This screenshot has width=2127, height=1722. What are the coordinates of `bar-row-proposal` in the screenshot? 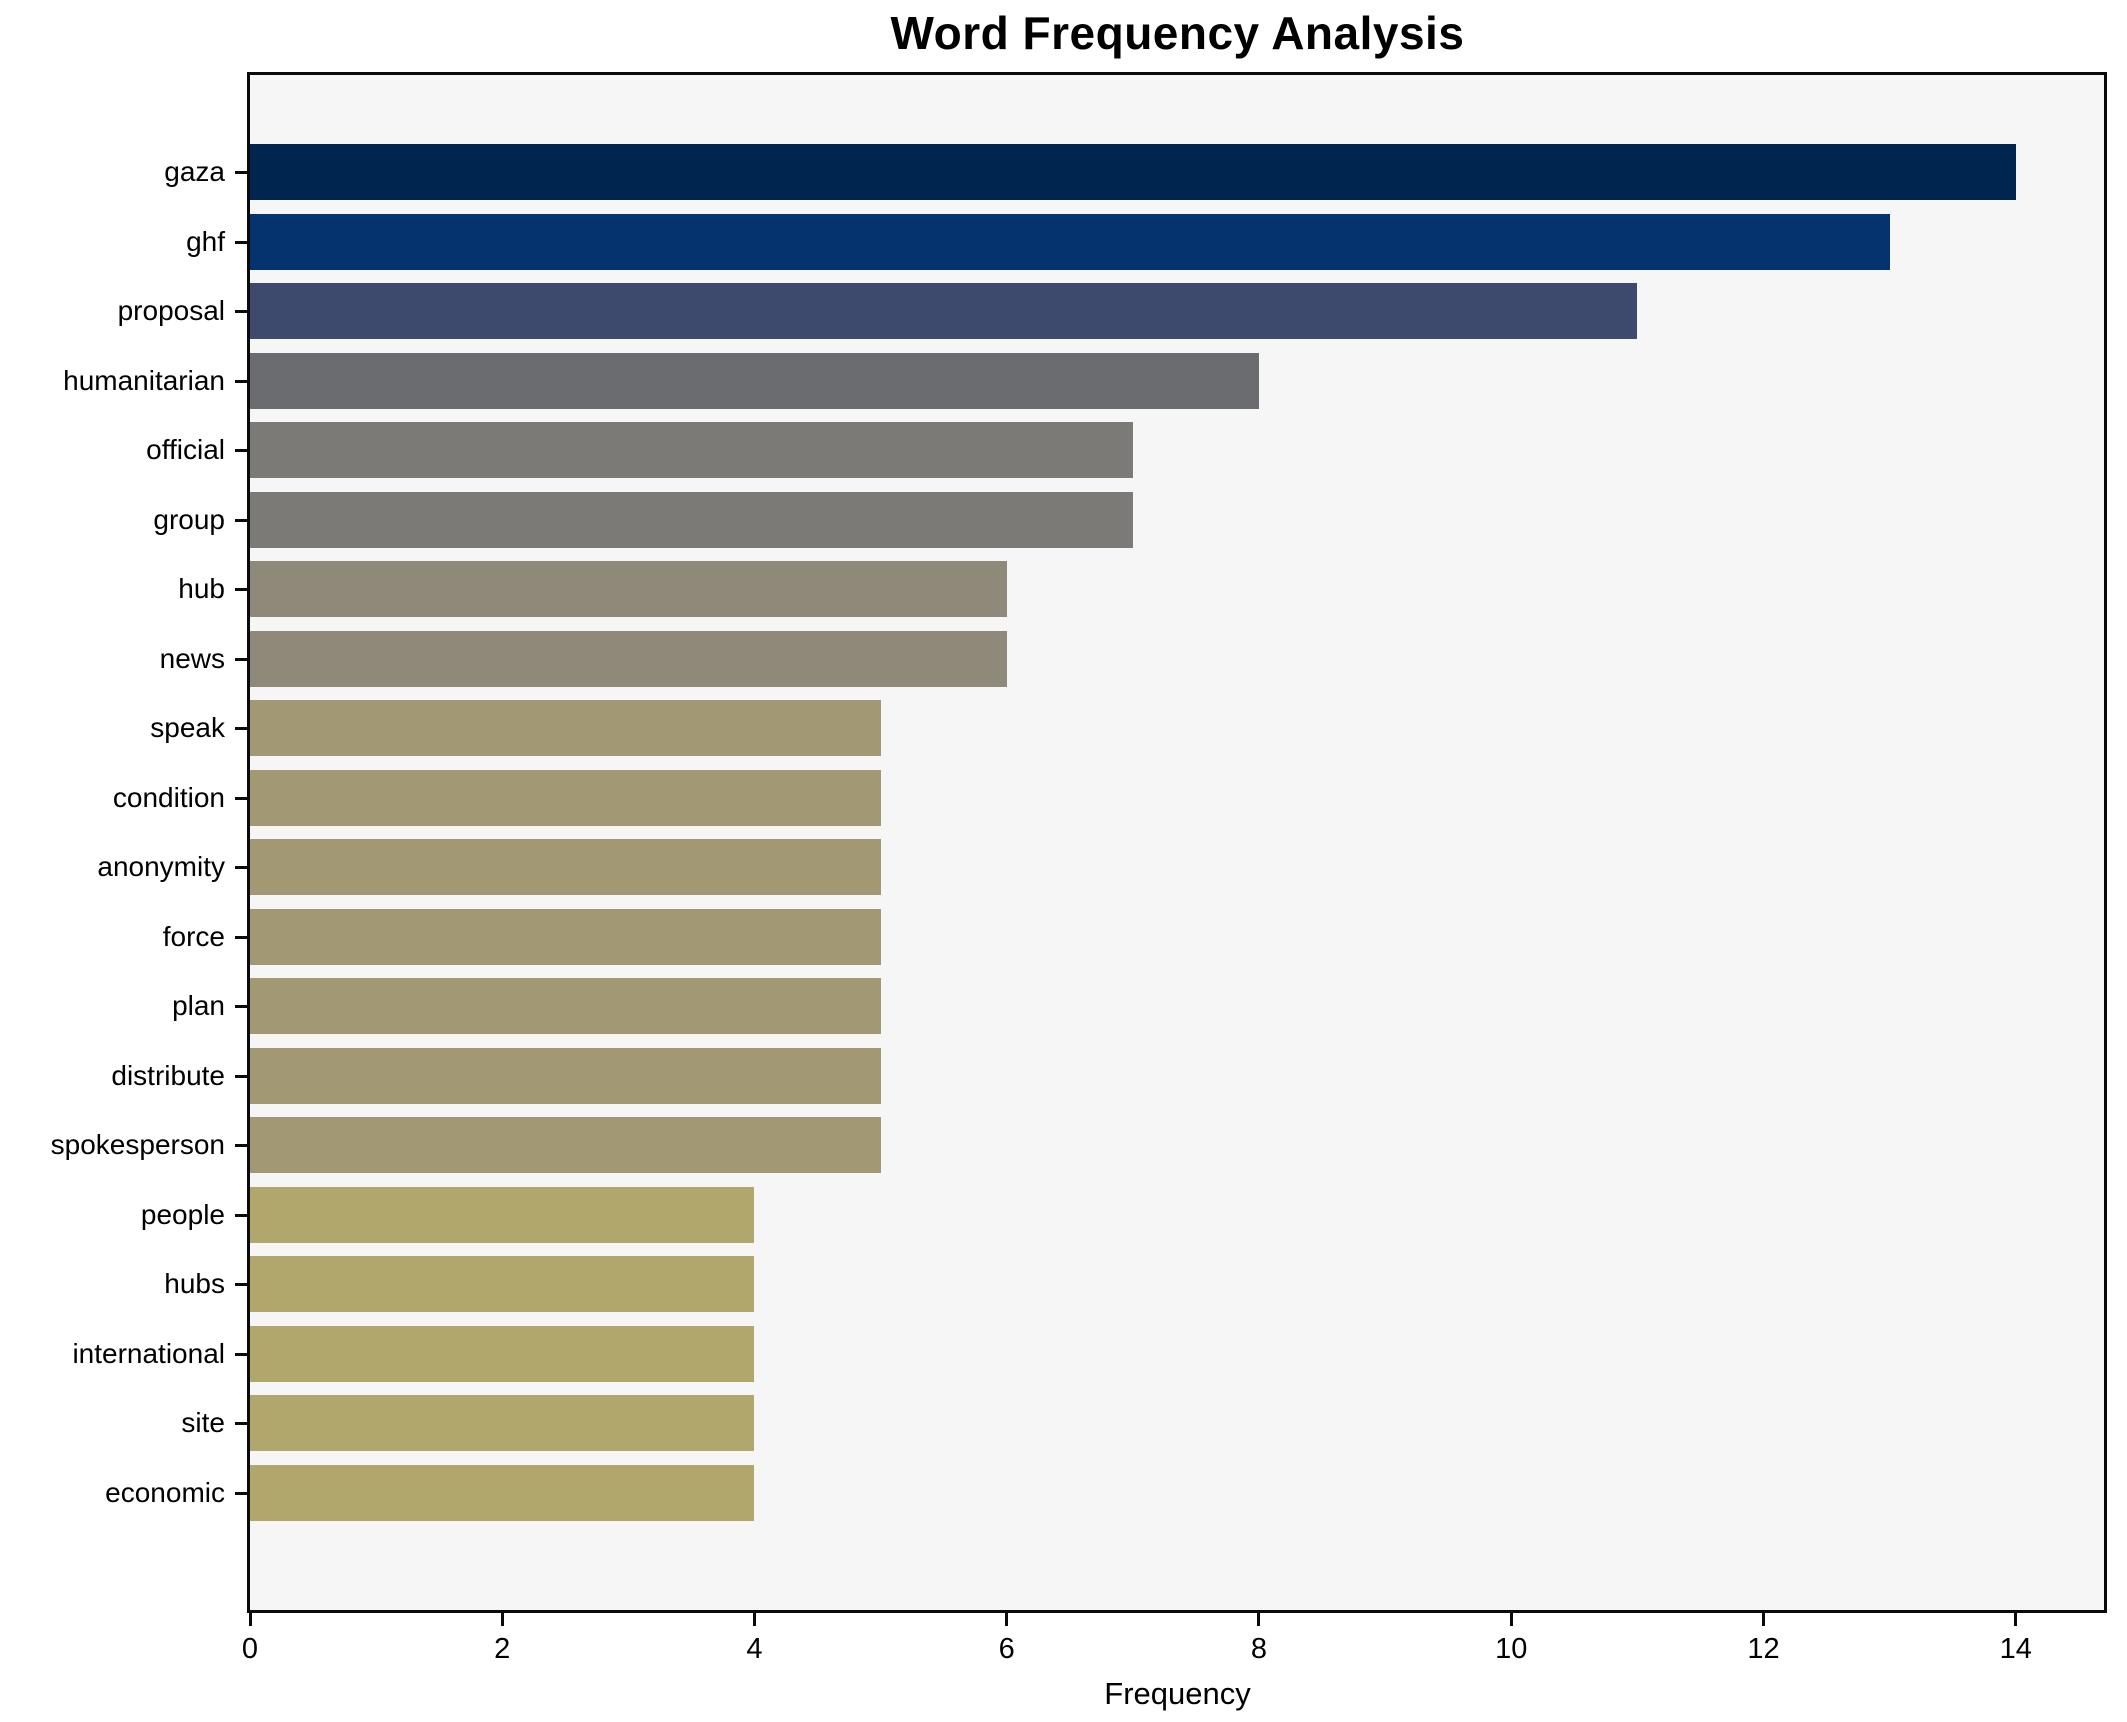 It's located at (944, 311).